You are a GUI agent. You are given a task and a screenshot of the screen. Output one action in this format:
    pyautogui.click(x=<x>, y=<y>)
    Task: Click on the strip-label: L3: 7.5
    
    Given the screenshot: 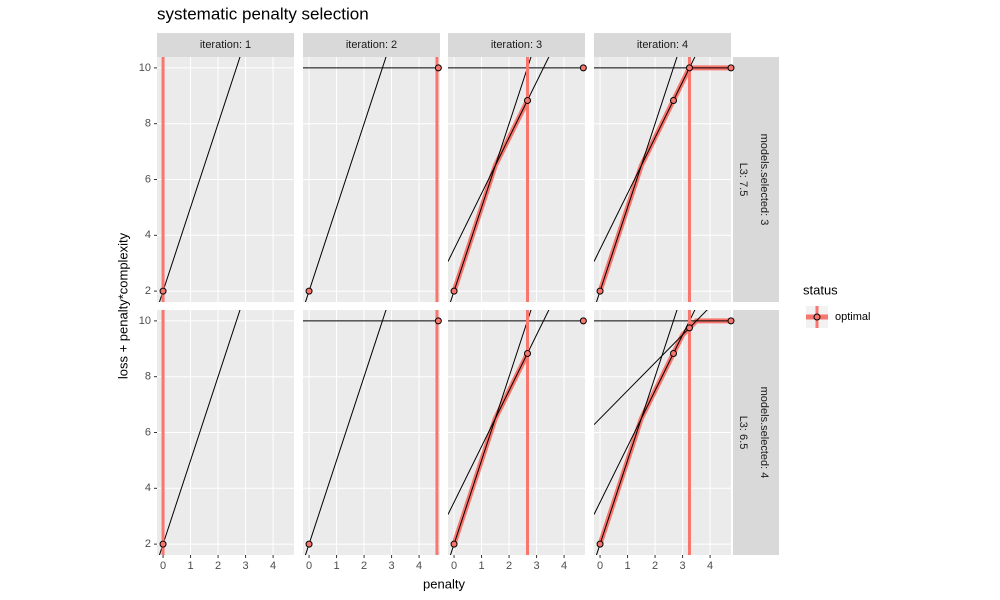 What is the action you would take?
    pyautogui.click(x=743, y=180)
    